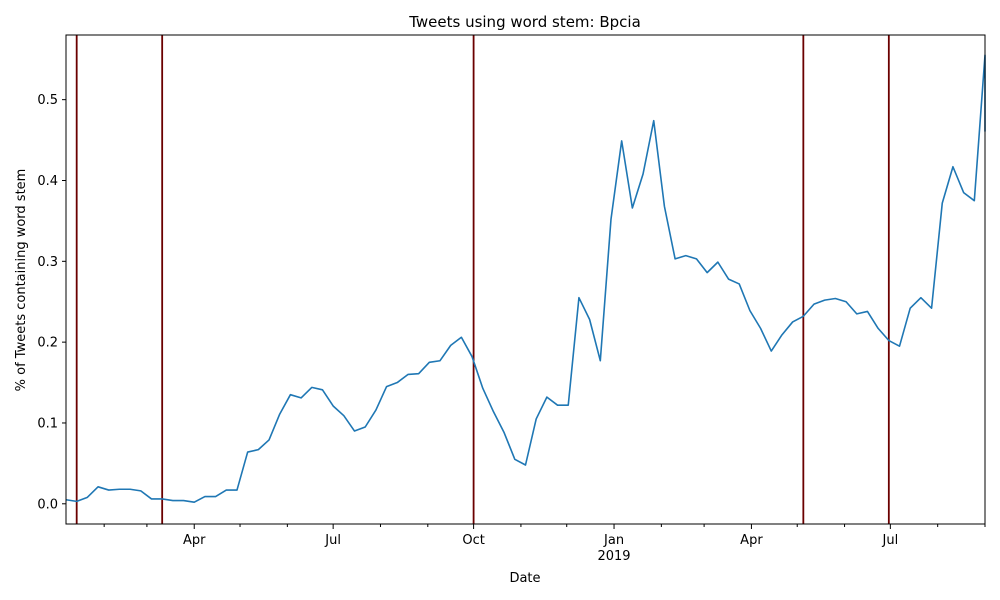 The image size is (1000, 600). I want to click on y-tick-label: 0.1, so click(47, 423).